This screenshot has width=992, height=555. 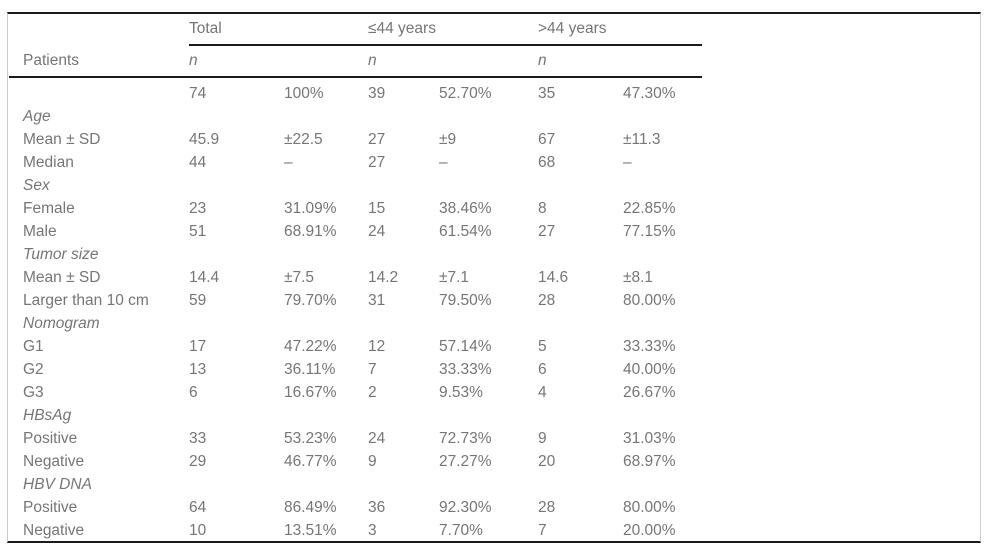 I want to click on table-cell: ±8.1, so click(x=638, y=277).